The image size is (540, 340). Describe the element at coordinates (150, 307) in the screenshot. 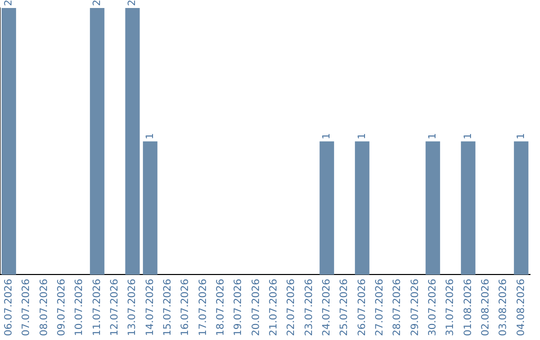

I see `x-tick-label: 14.07.2026` at that location.